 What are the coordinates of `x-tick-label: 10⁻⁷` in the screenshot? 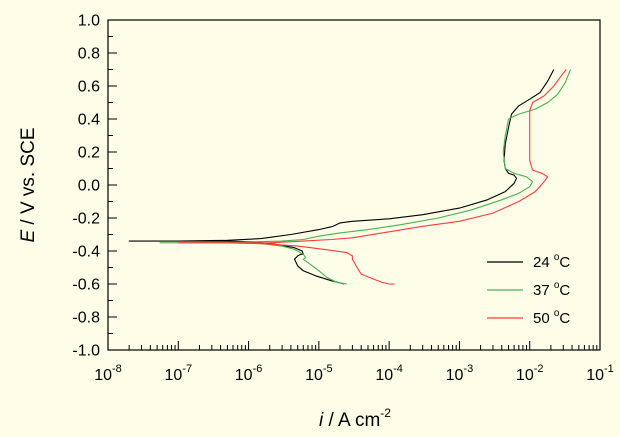 It's located at (178, 373).